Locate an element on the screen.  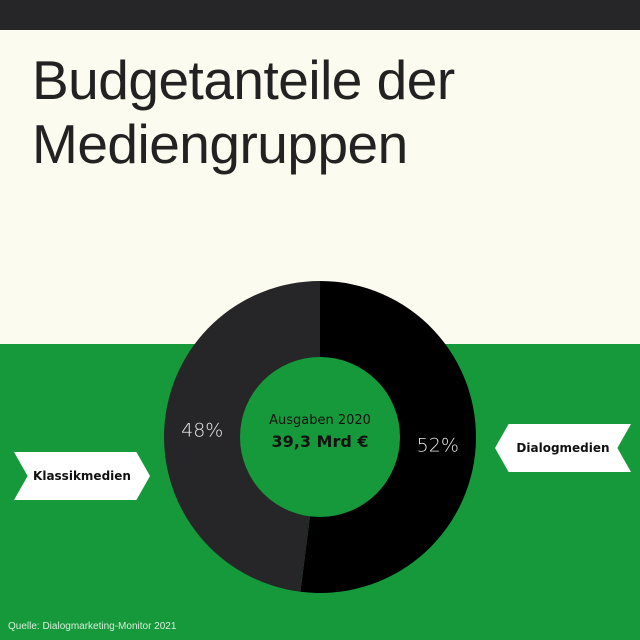
legend-label-dialogmedien: Dialogmedien is located at coordinates (563, 448).